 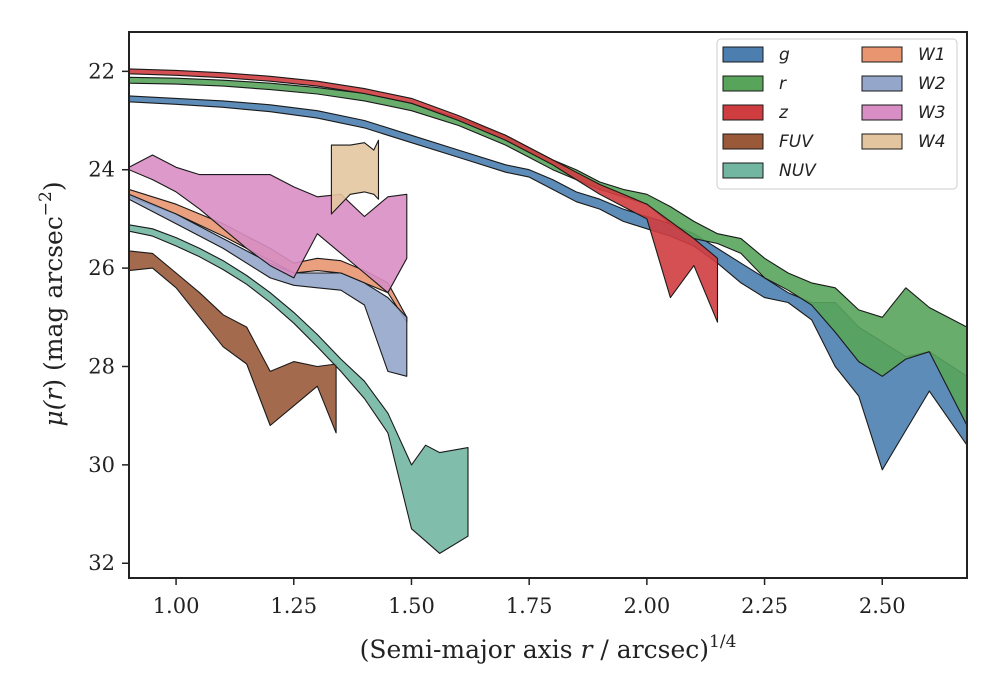 I want to click on legend-label-w1: W1, so click(x=932, y=55).